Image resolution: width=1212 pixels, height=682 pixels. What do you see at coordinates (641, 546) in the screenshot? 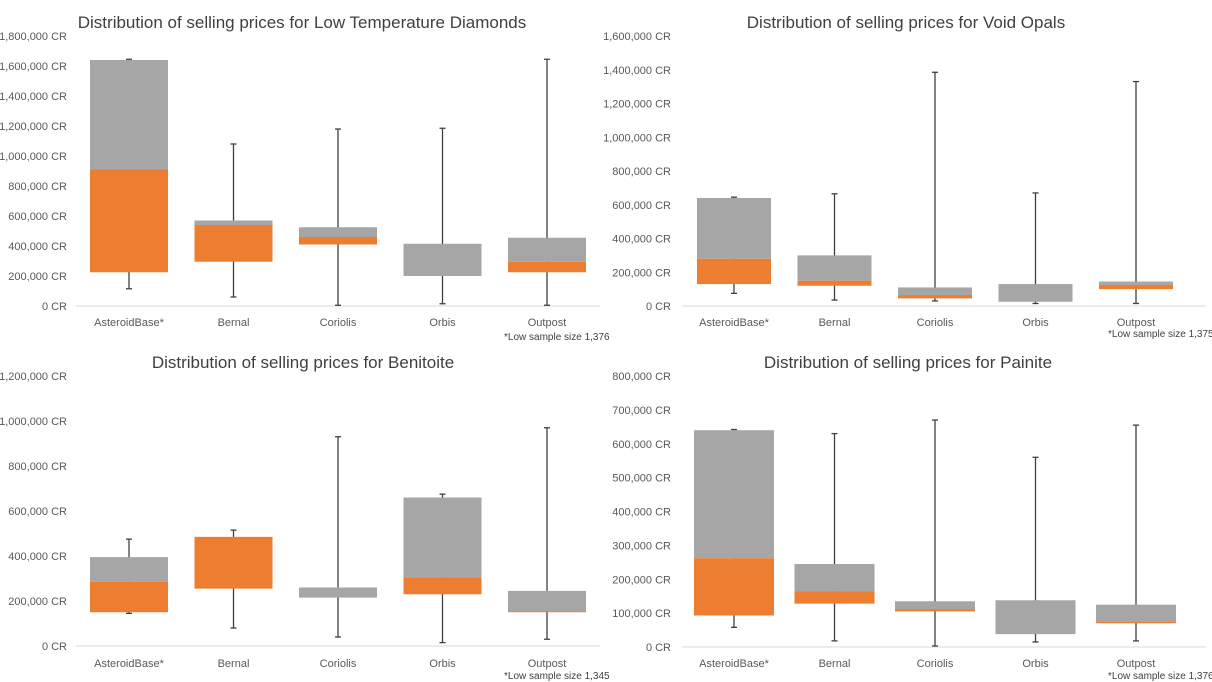
I see `y-tick-label: 300,000 CR` at bounding box center [641, 546].